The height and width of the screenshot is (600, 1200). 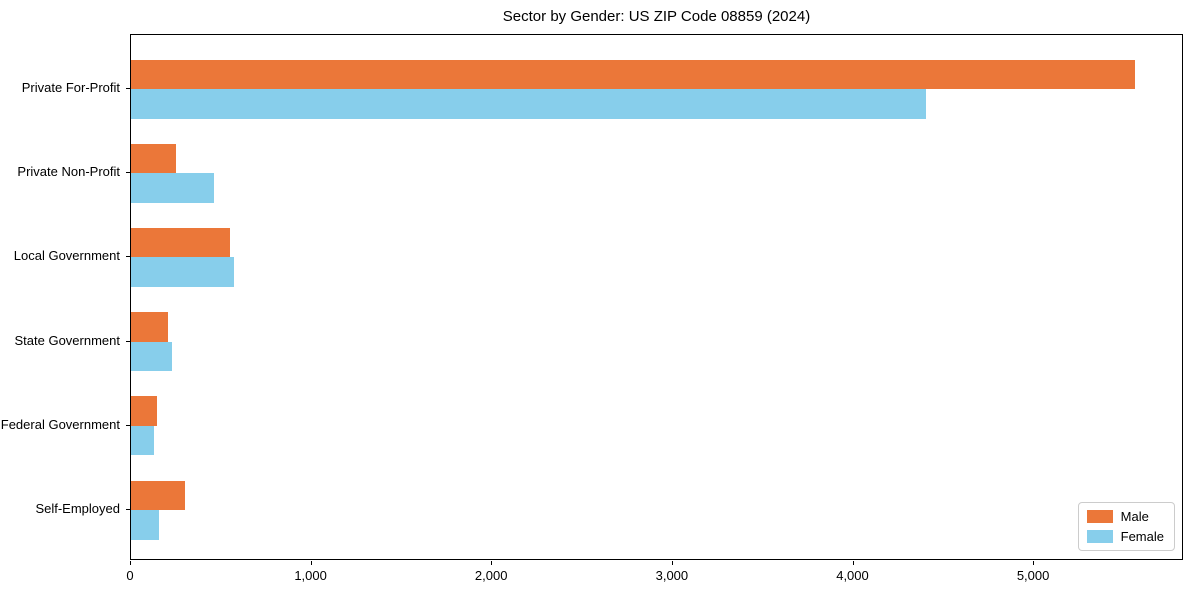 I want to click on x-tick-label-3000: 3,000, so click(x=672, y=575).